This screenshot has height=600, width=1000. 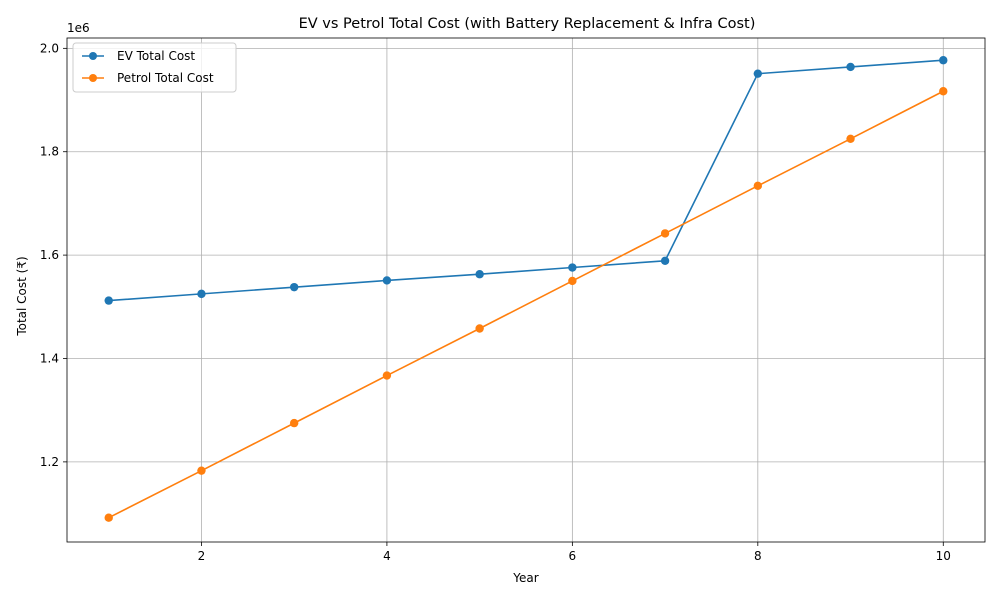 What do you see at coordinates (49, 255) in the screenshot?
I see `y-tick-label: 1.6` at bounding box center [49, 255].